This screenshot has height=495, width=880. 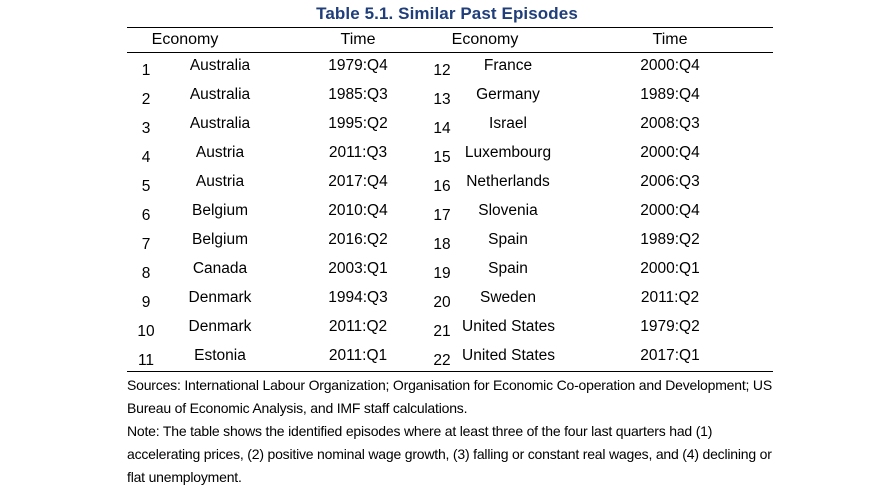 I want to click on table-row: 4 Austria 2011:Q3 15 Luxembourg 2000:Q4, so click(x=440, y=158).